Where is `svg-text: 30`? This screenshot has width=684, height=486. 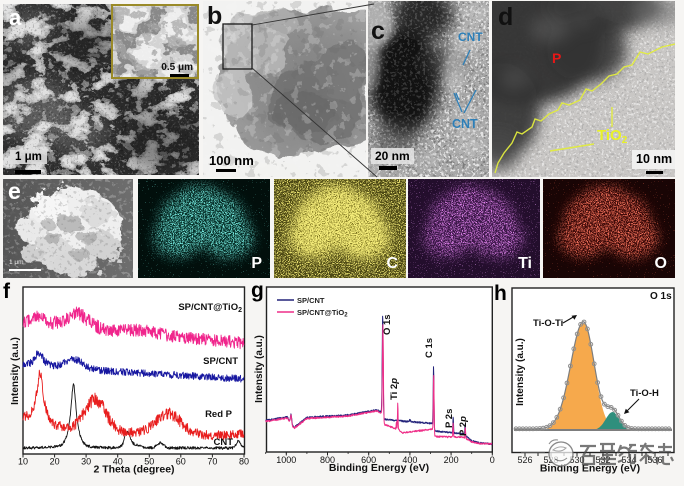 svg-text: 30 is located at coordinates (86, 462).